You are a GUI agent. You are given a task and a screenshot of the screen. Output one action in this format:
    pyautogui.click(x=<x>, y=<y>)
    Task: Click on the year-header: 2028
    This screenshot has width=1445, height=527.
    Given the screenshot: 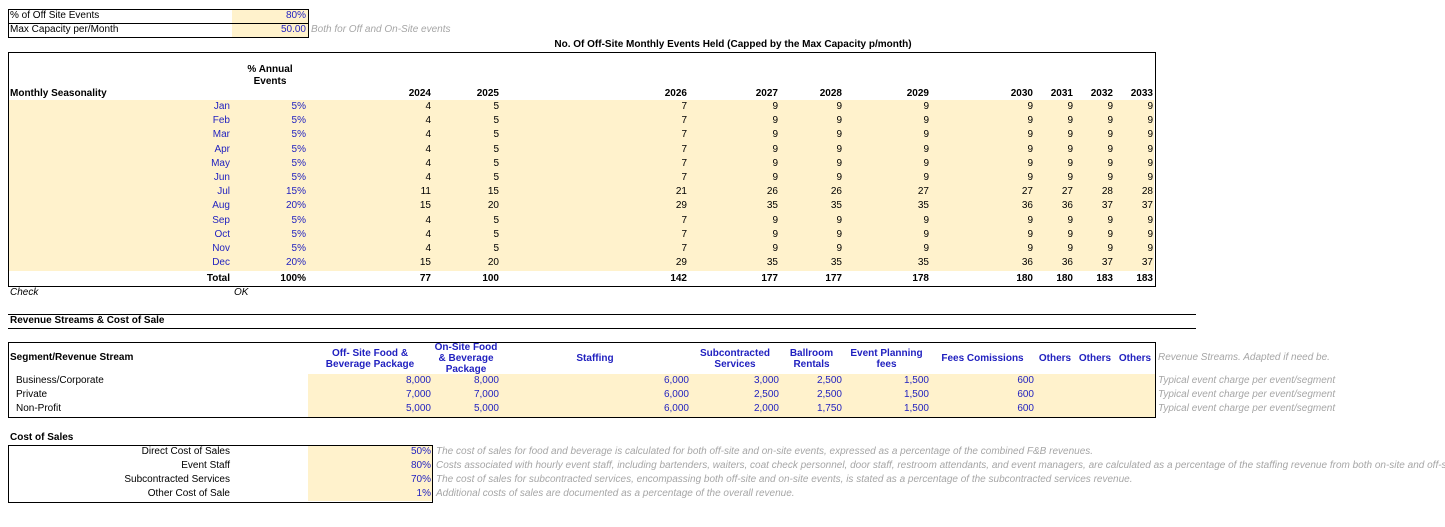 What is the action you would take?
    pyautogui.click(x=830, y=93)
    